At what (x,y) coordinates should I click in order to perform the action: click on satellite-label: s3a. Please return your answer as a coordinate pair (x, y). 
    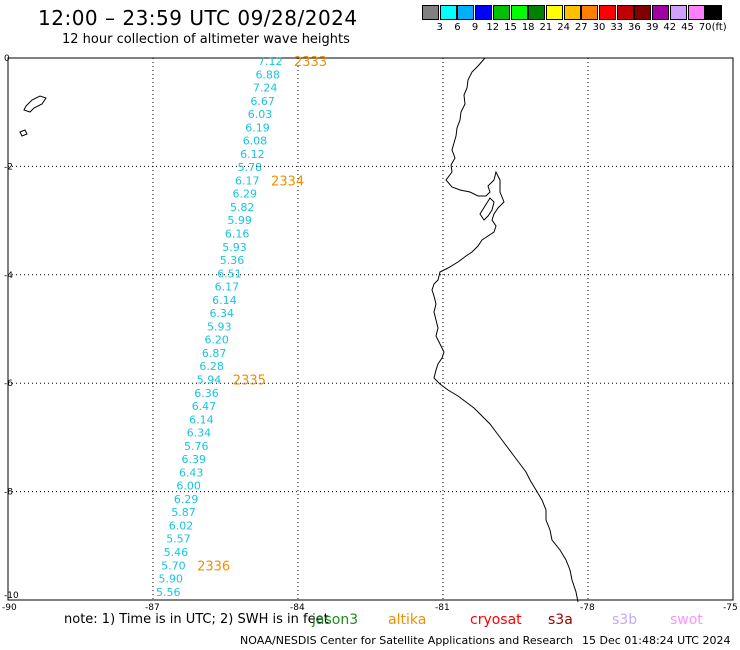
    Looking at the image, I should click on (560, 620).